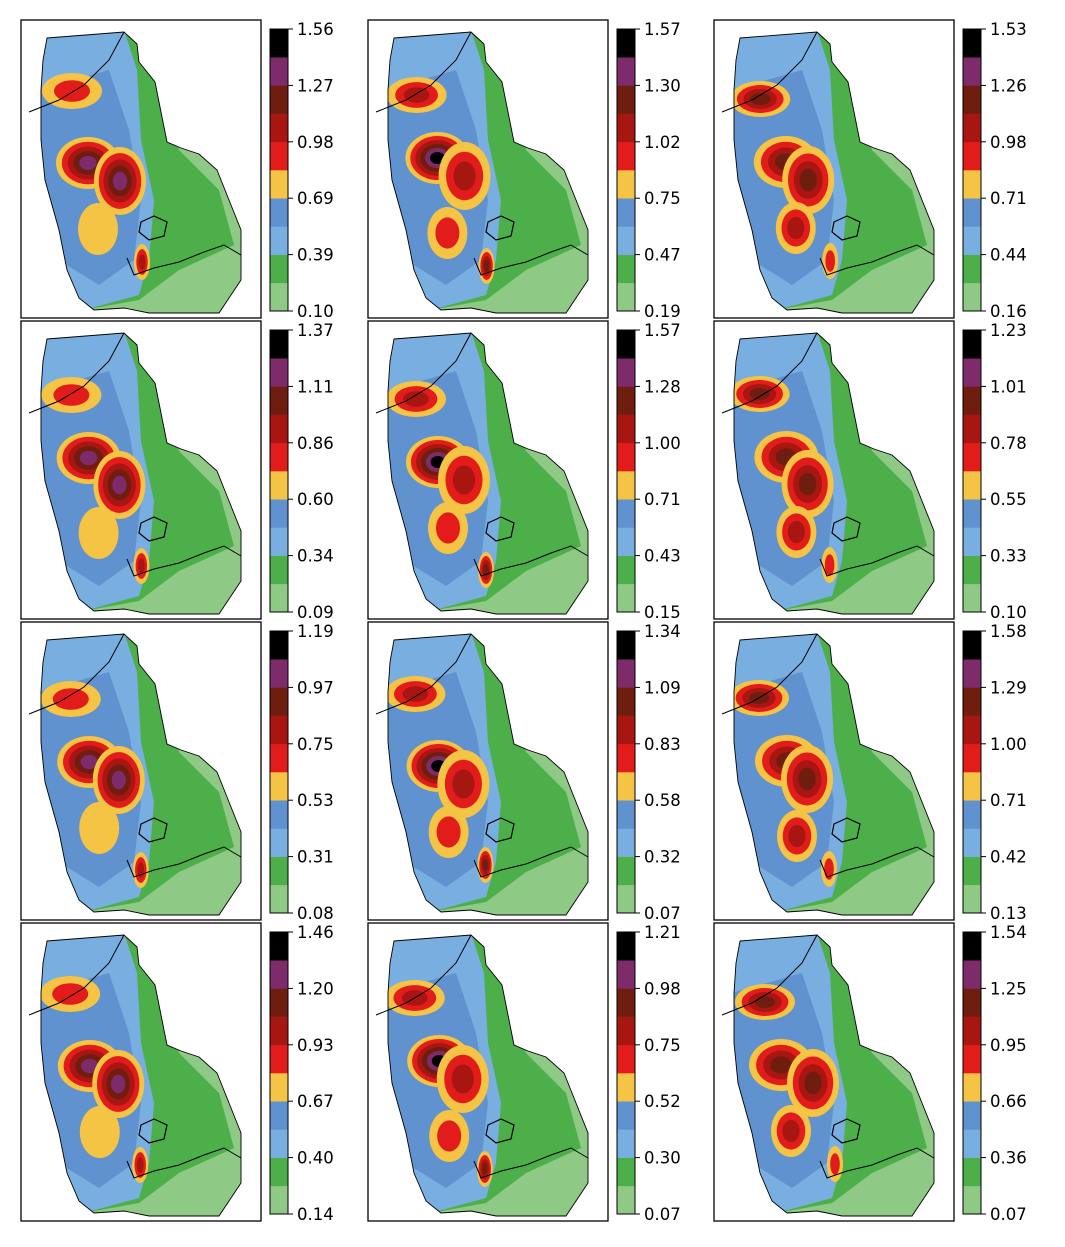  What do you see at coordinates (648, 170) in the screenshot?
I see `colorbar: 0.19 0.47 0.75 1.02 1.30 1.57` at bounding box center [648, 170].